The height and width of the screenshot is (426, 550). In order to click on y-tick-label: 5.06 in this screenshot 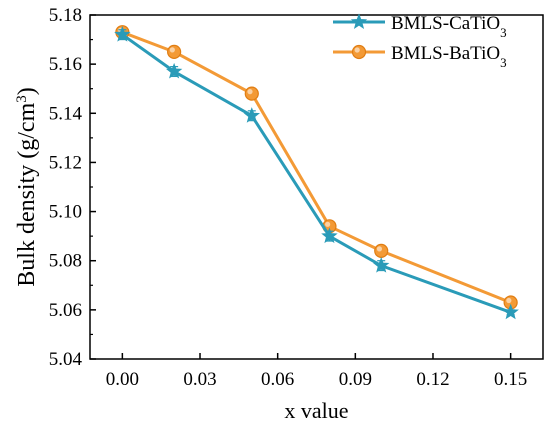, I will do `click(65, 310)`.